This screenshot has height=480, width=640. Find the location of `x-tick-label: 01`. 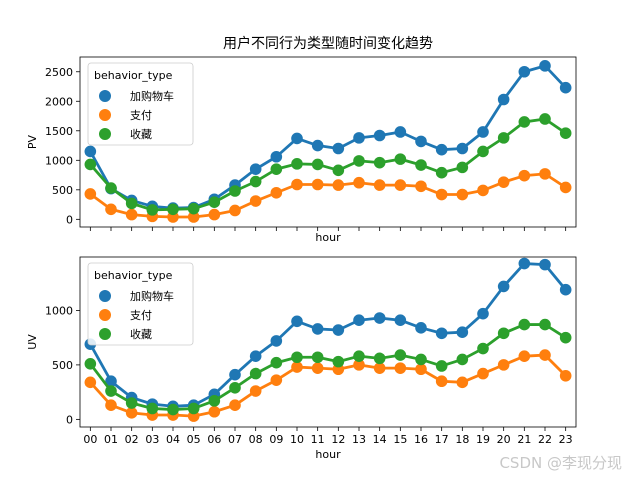

x-tick-label: 01 is located at coordinates (111, 439).